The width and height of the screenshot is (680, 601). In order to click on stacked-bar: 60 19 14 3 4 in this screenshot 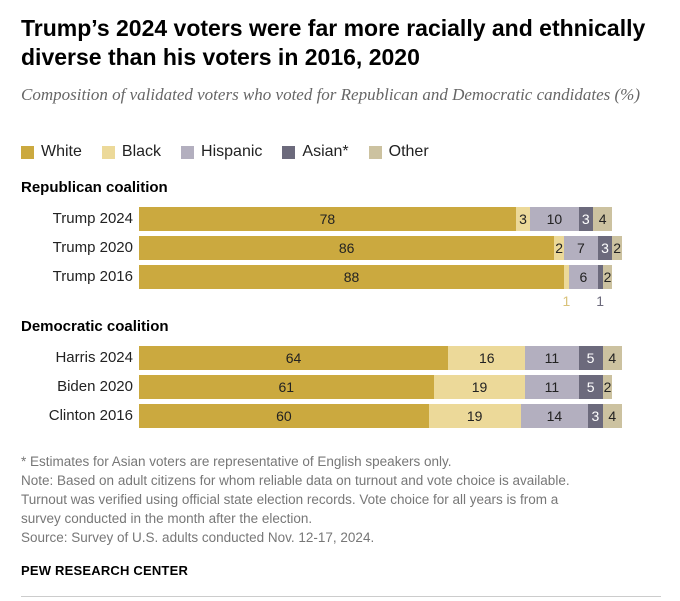, I will do `click(380, 416)`.